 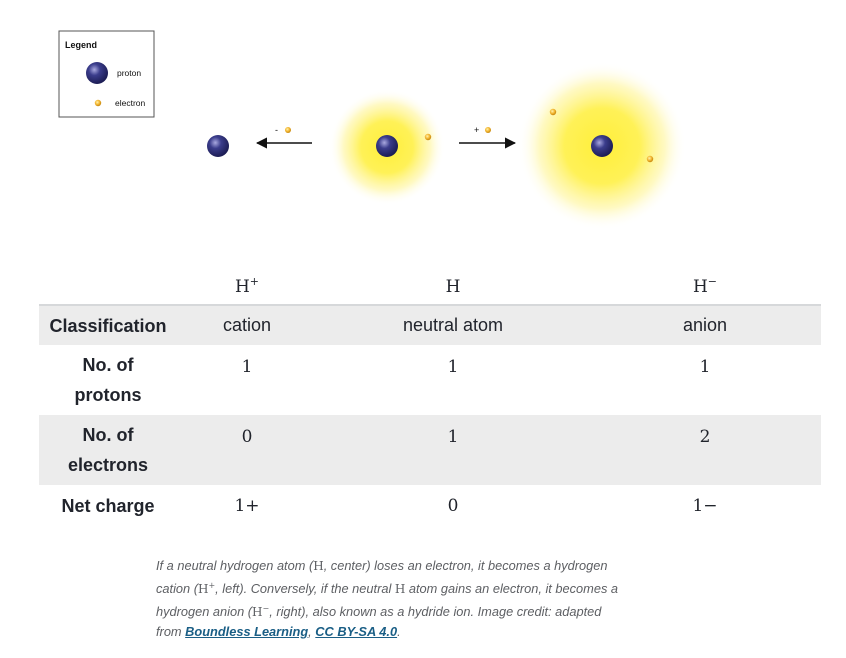 What do you see at coordinates (430, 380) in the screenshot?
I see `table-row: No. of protons 1 1 1` at bounding box center [430, 380].